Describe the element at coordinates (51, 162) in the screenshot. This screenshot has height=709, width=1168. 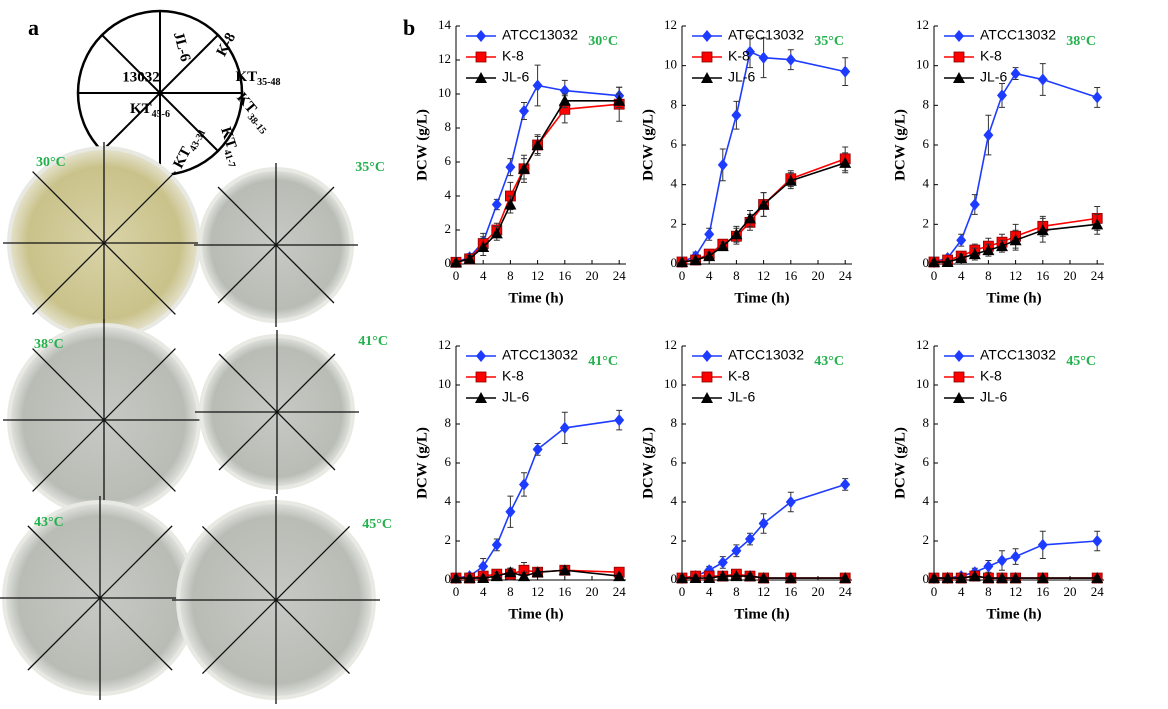
I see `plate-label: 30°C` at that location.